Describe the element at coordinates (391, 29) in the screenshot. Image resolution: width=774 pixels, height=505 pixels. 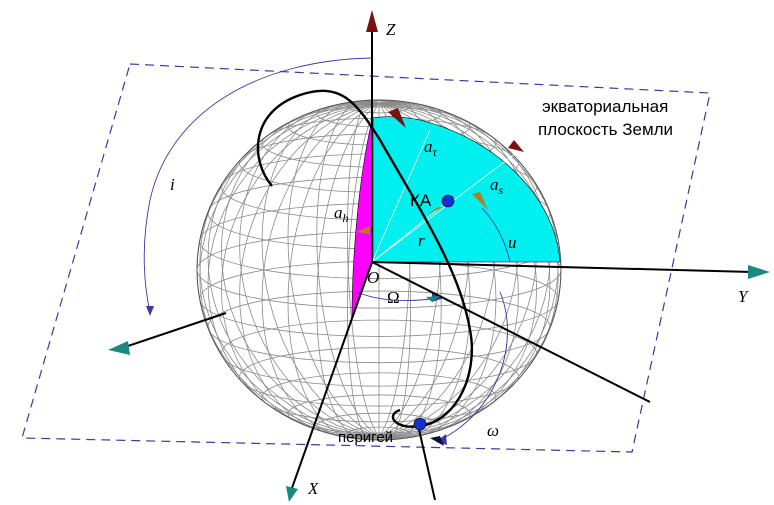
I see `axis-z-label: Z` at that location.